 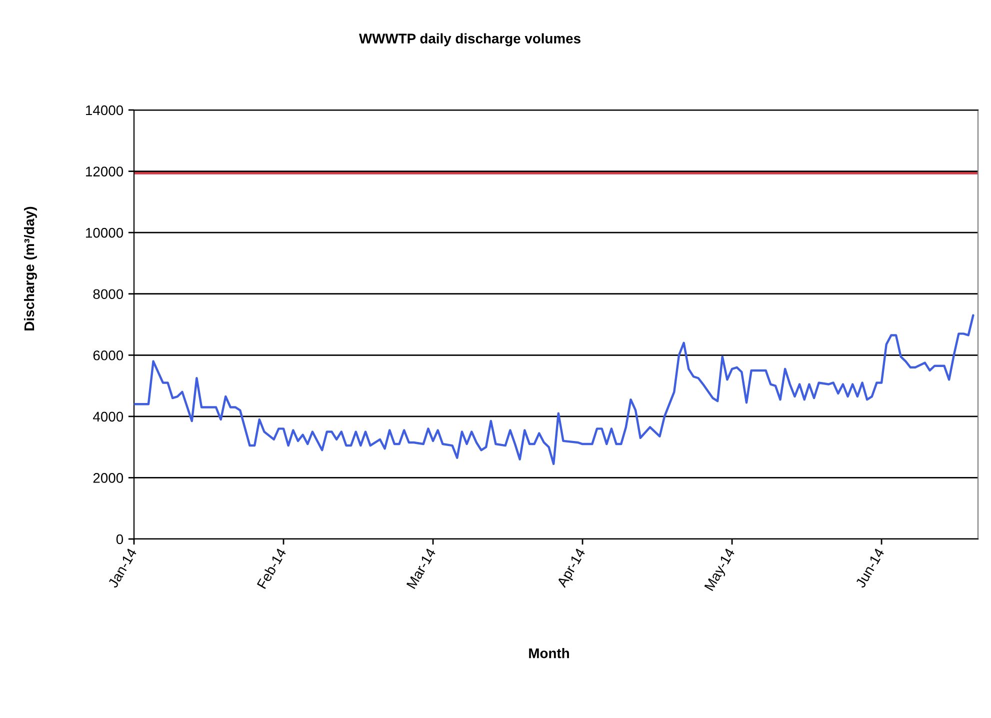 I want to click on y-tick-label: 2000, so click(x=108, y=478).